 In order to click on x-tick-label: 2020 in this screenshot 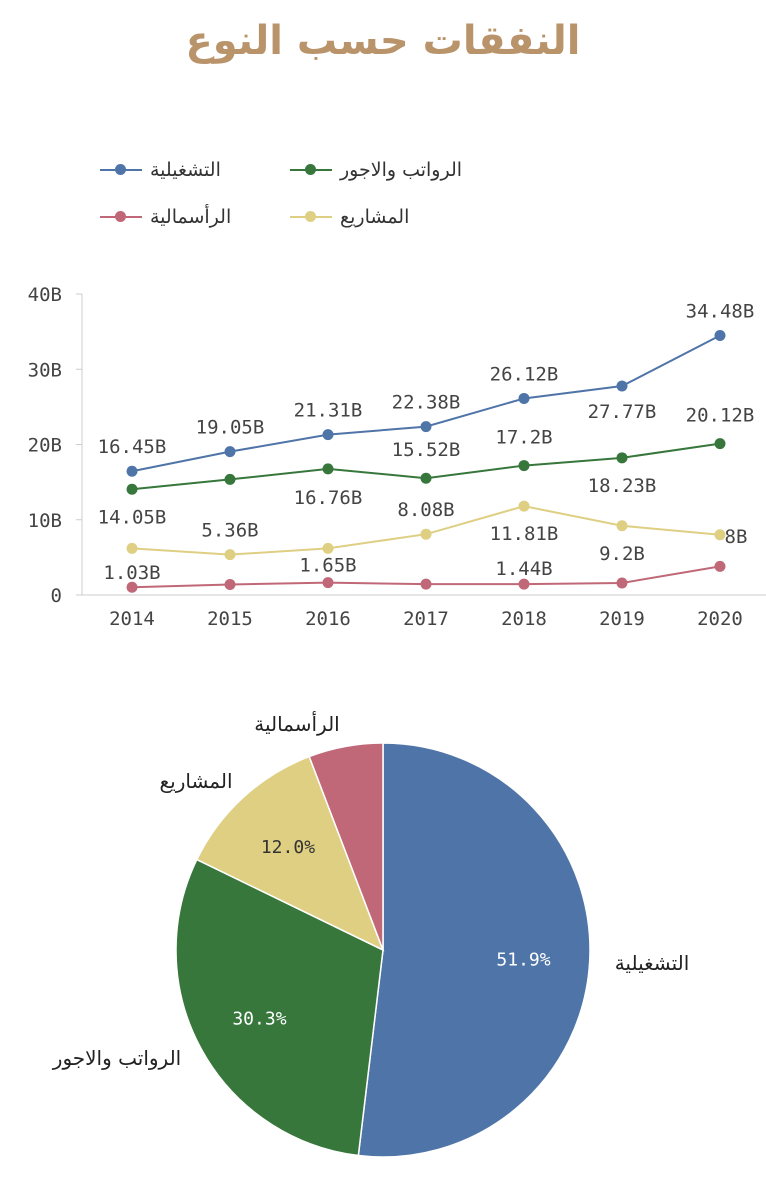, I will do `click(720, 619)`.